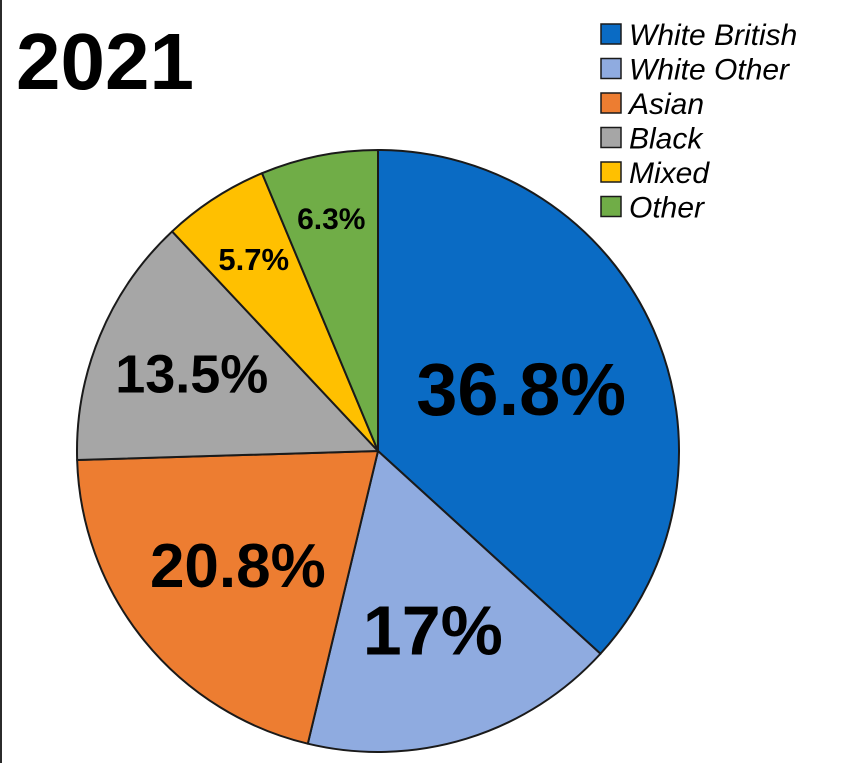  Describe the element at coordinates (667, 208) in the screenshot. I see `legend-label-other: Other` at that location.